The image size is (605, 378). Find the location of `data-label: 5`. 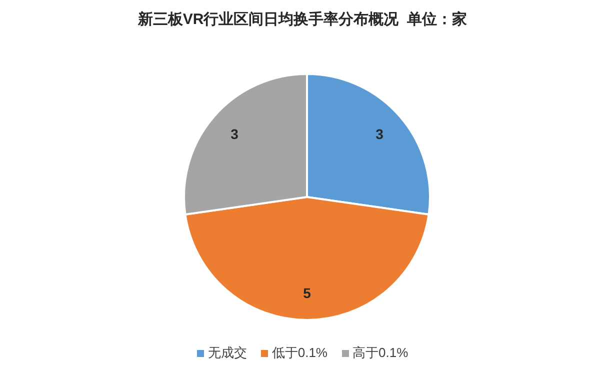

data-label: 5 is located at coordinates (307, 292).